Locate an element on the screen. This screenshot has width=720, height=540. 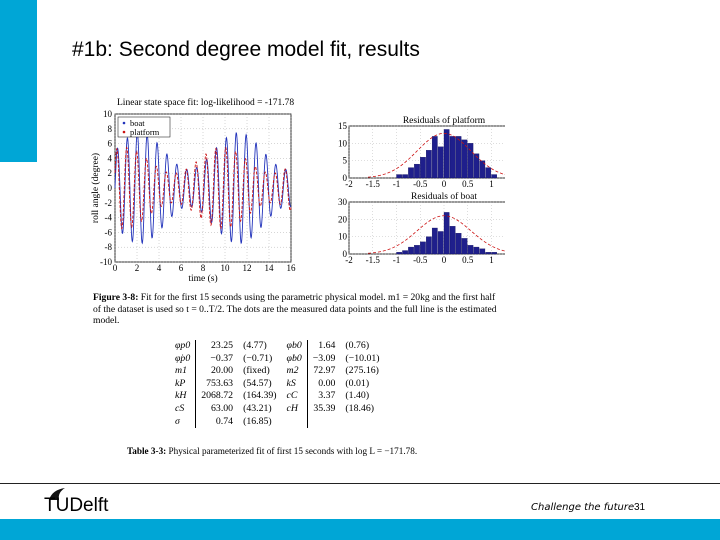
parameter-cell: (1.40) is located at coordinates (357, 396).